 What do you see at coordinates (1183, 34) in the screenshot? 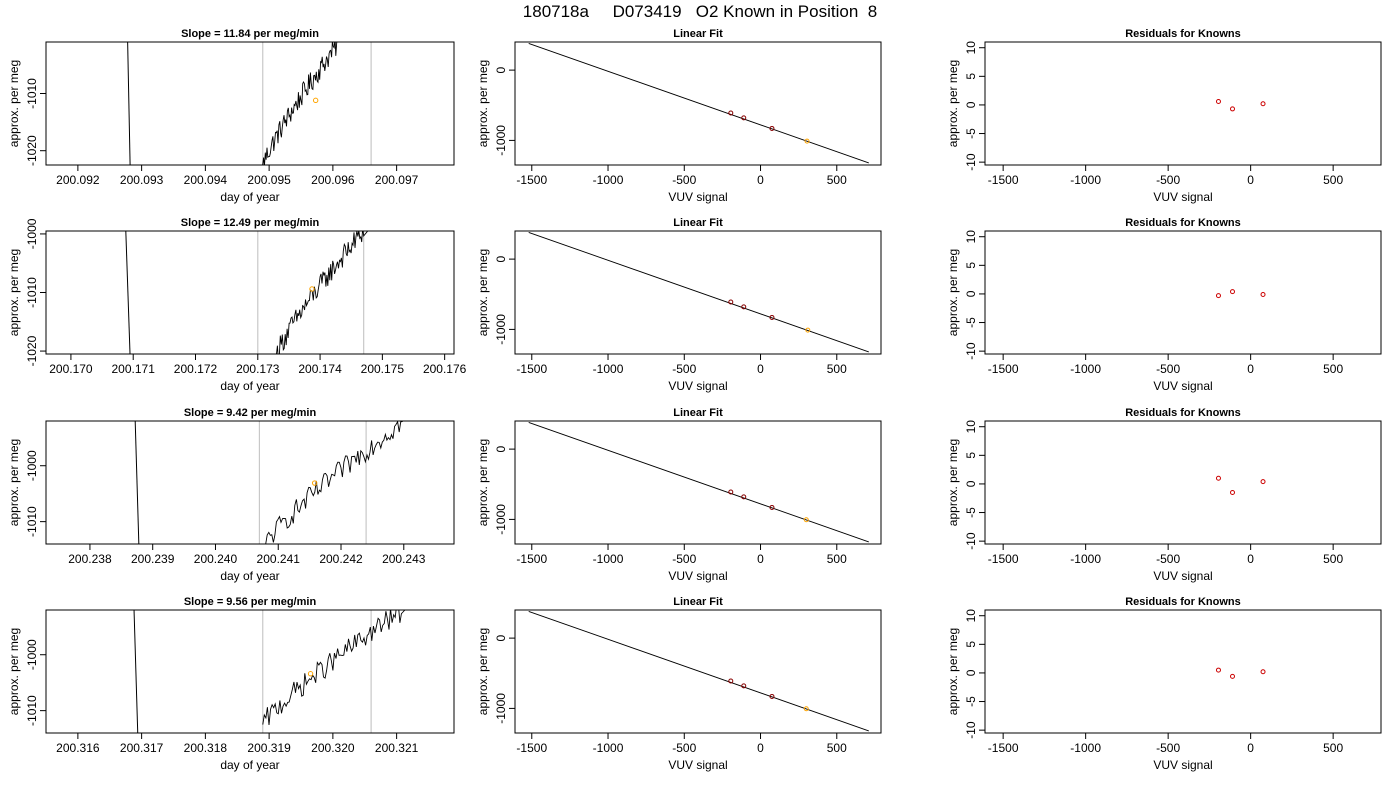
I see `panel-title: Residuals for Knowns` at bounding box center [1183, 34].